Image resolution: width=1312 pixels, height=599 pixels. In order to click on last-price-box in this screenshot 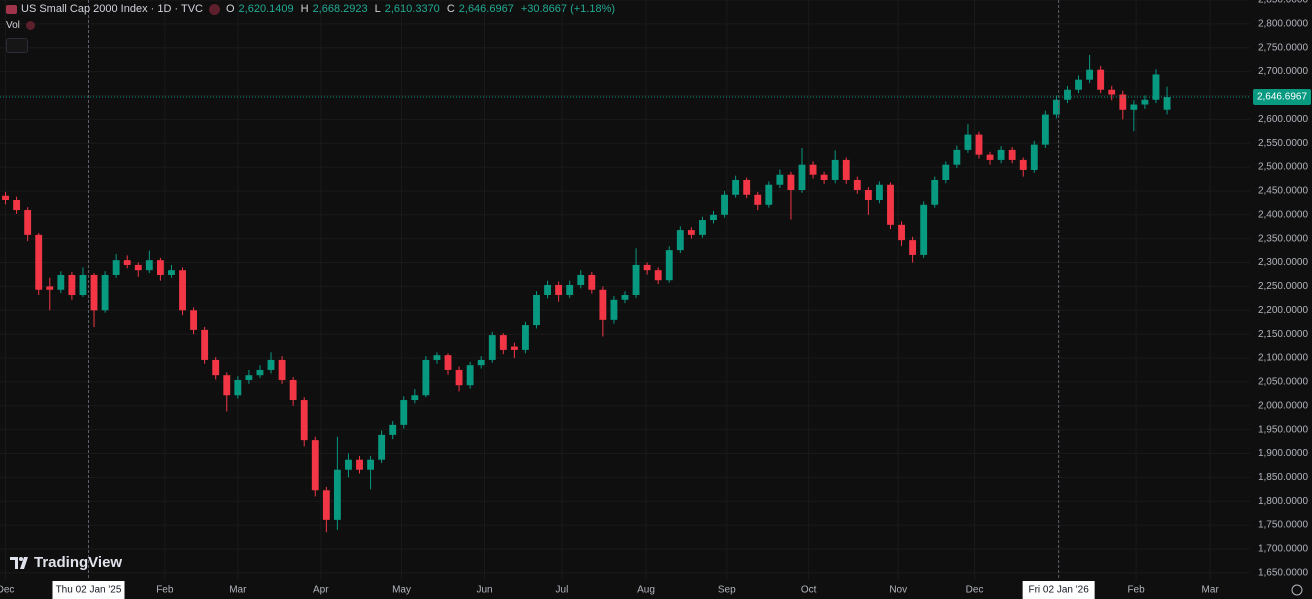, I will do `click(1282, 97)`.